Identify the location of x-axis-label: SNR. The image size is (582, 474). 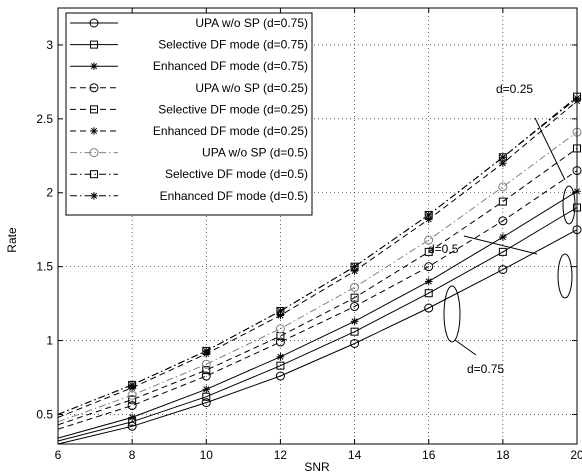
(317, 467).